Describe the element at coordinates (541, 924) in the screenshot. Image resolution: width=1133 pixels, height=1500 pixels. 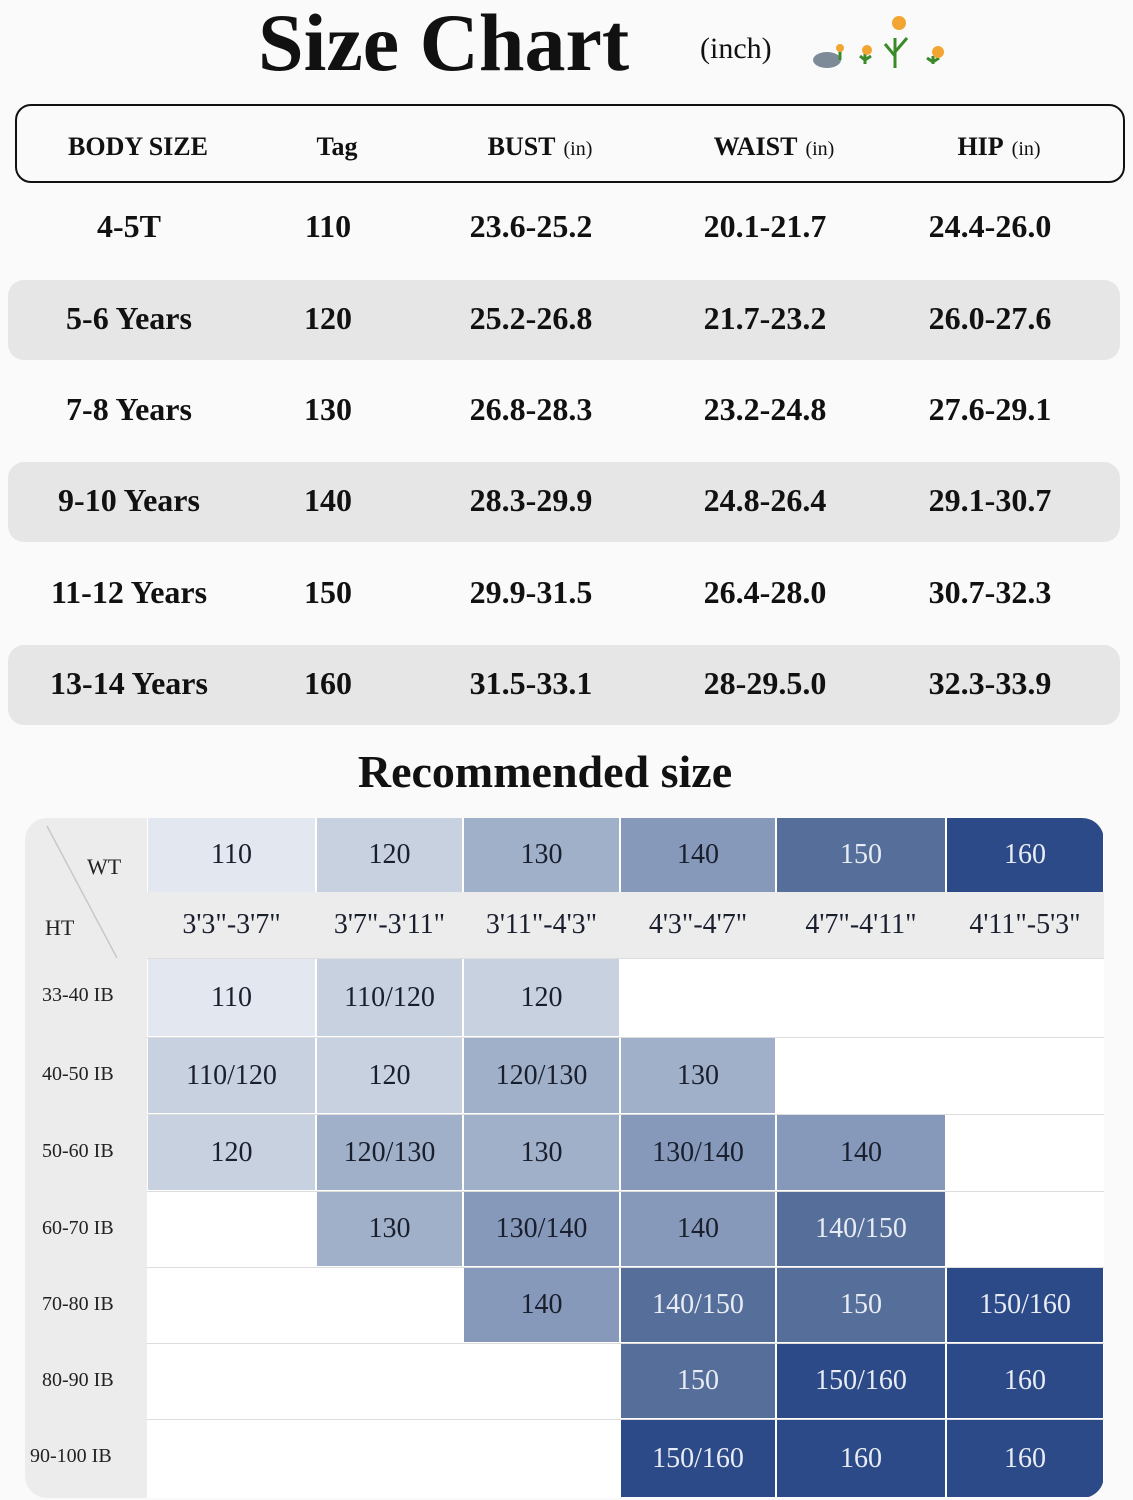
I see `height-range: 3'11"-4'3"` at that location.